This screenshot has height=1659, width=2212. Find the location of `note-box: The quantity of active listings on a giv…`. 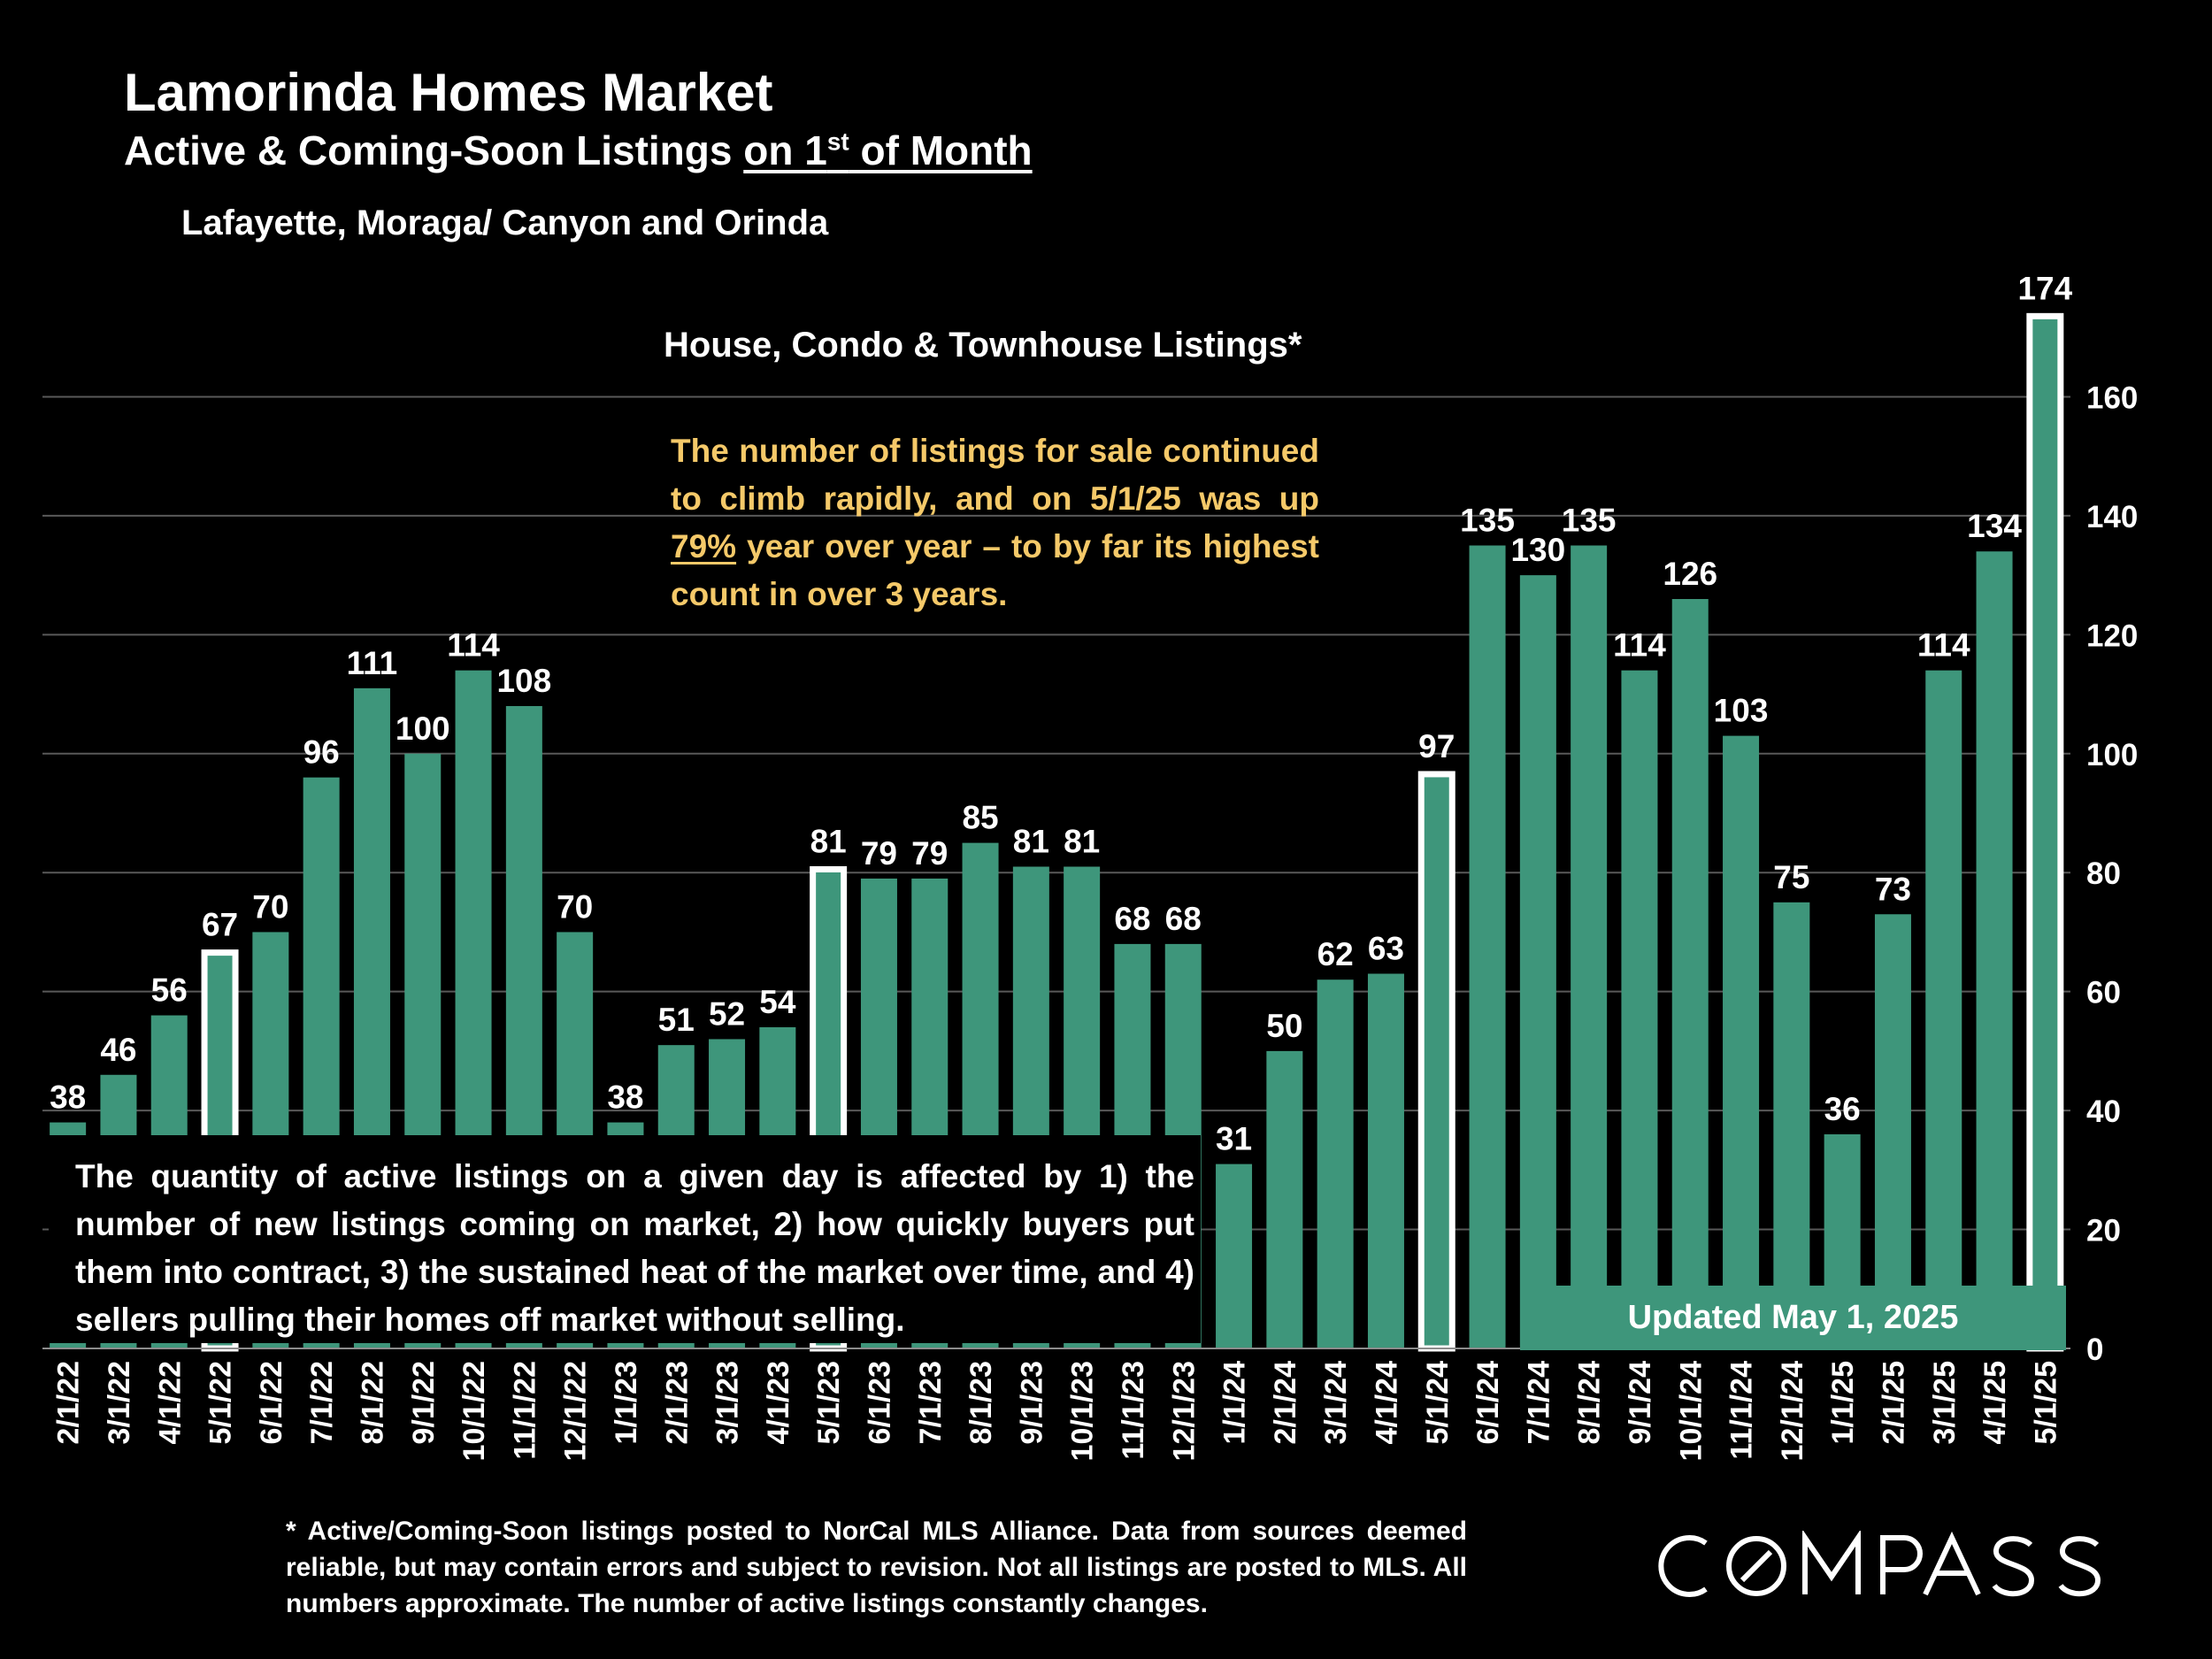

note-box: The quantity of active listings on a giv… is located at coordinates (625, 1239).